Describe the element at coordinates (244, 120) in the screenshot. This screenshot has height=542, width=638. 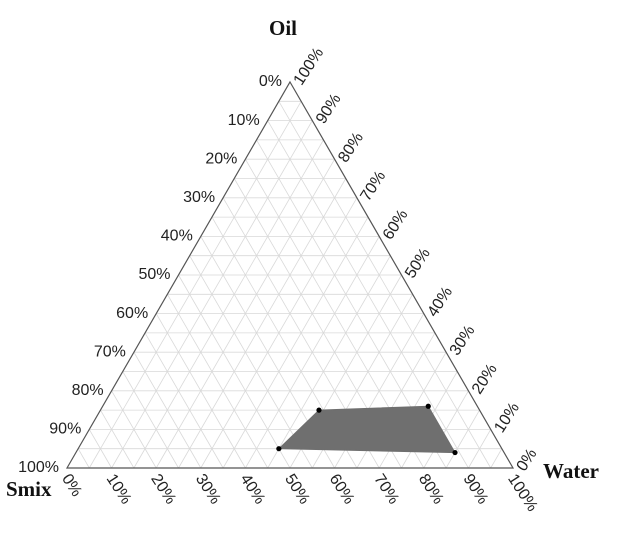
I see `left-tick-1: 10%` at that location.